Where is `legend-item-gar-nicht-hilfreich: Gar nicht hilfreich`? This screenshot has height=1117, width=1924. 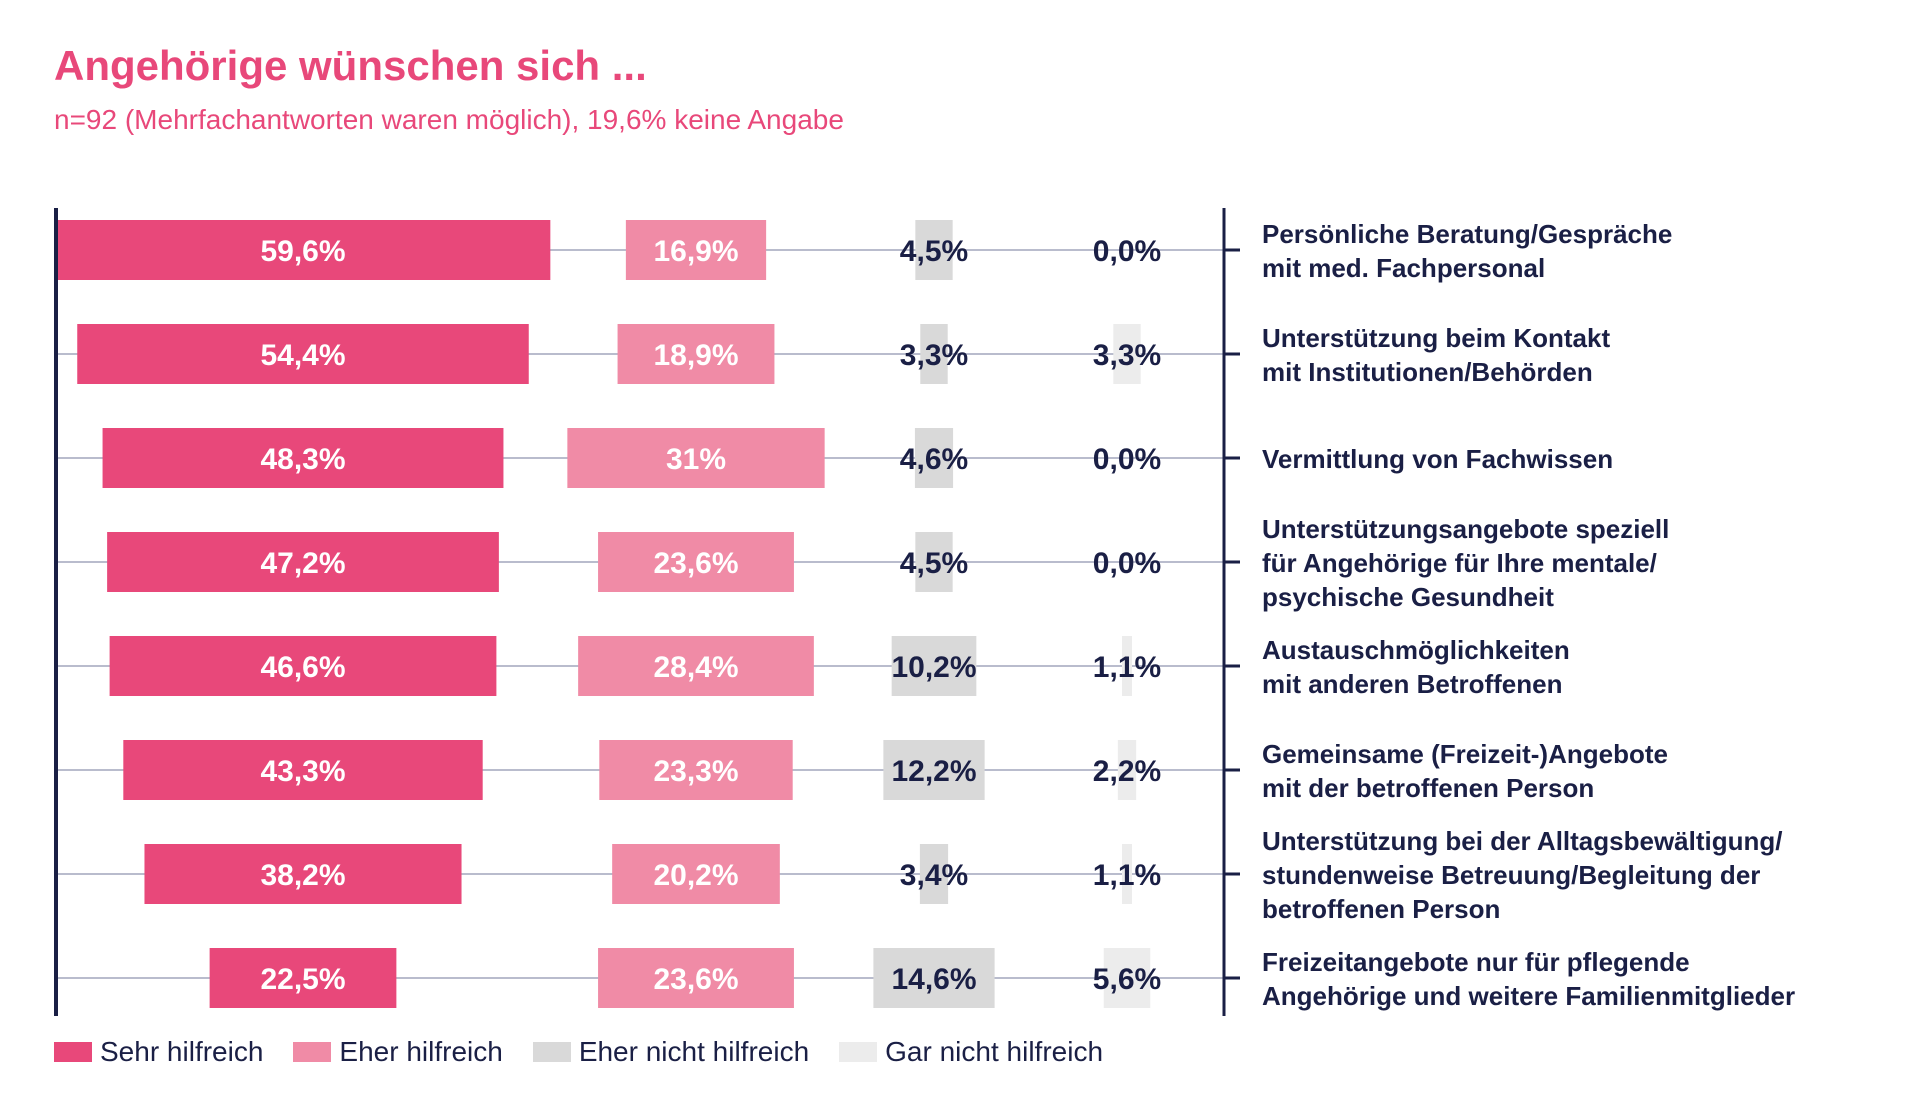
legend-item-gar-nicht-hilfreich: Gar nicht hilfreich is located at coordinates (971, 1052).